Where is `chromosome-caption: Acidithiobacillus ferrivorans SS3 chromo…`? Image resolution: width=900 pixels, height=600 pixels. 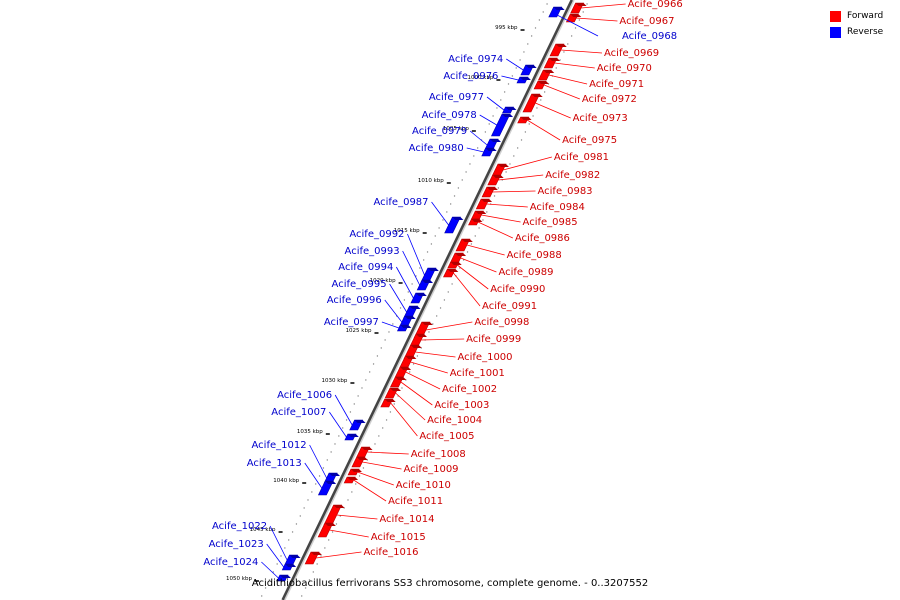 chromosome-caption: Acidithiobacillus ferrivorans SS3 chromo… is located at coordinates (450, 583).